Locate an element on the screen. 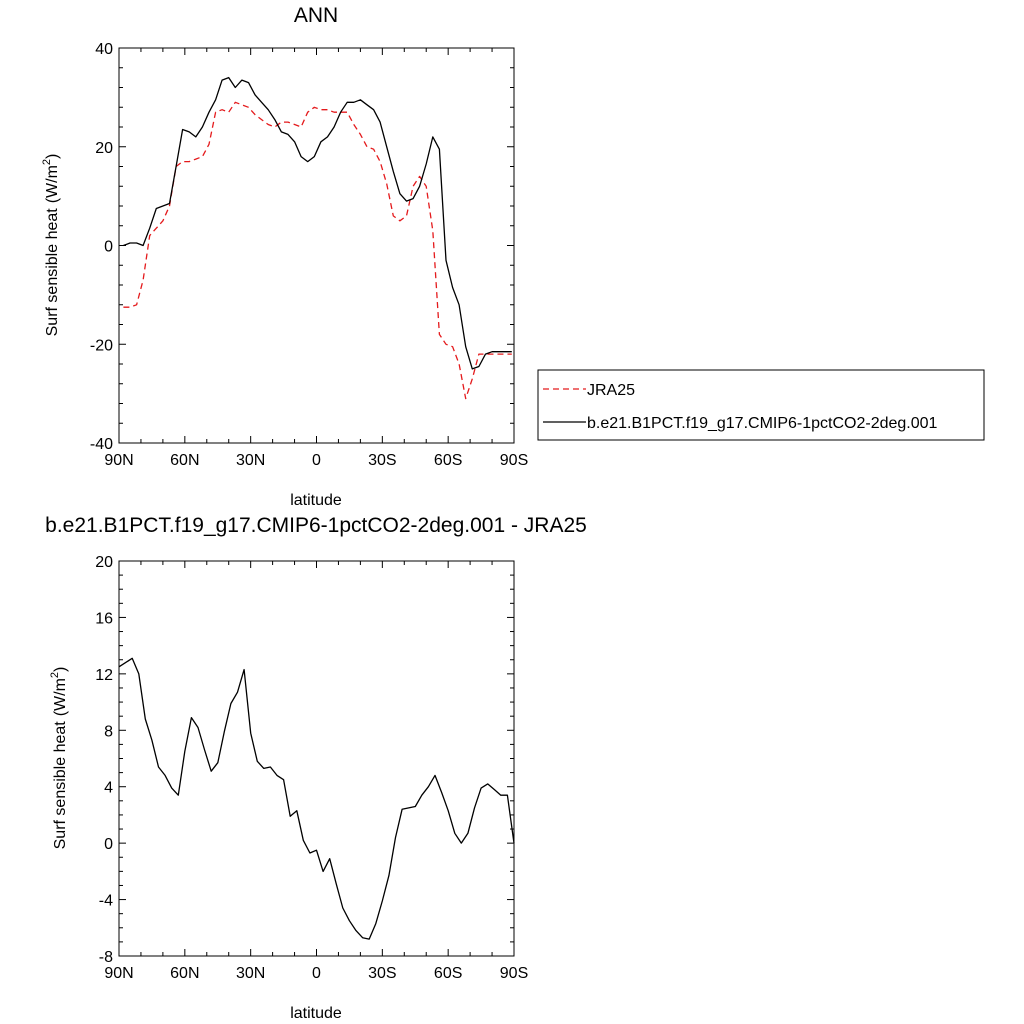 The width and height of the screenshot is (1024, 1024). top-y-label-close: ) is located at coordinates (52, 156).